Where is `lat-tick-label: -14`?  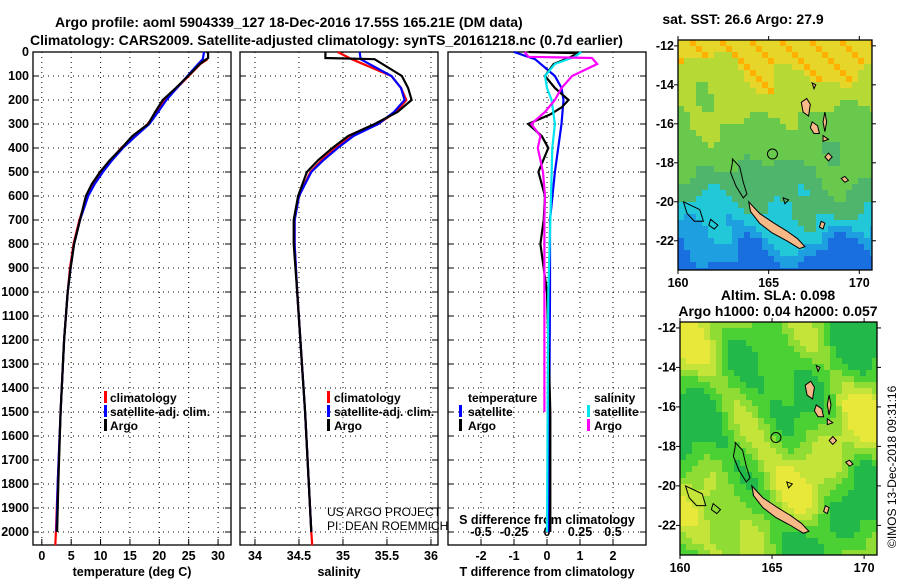 lat-tick-label: -14 is located at coordinates (665, 85).